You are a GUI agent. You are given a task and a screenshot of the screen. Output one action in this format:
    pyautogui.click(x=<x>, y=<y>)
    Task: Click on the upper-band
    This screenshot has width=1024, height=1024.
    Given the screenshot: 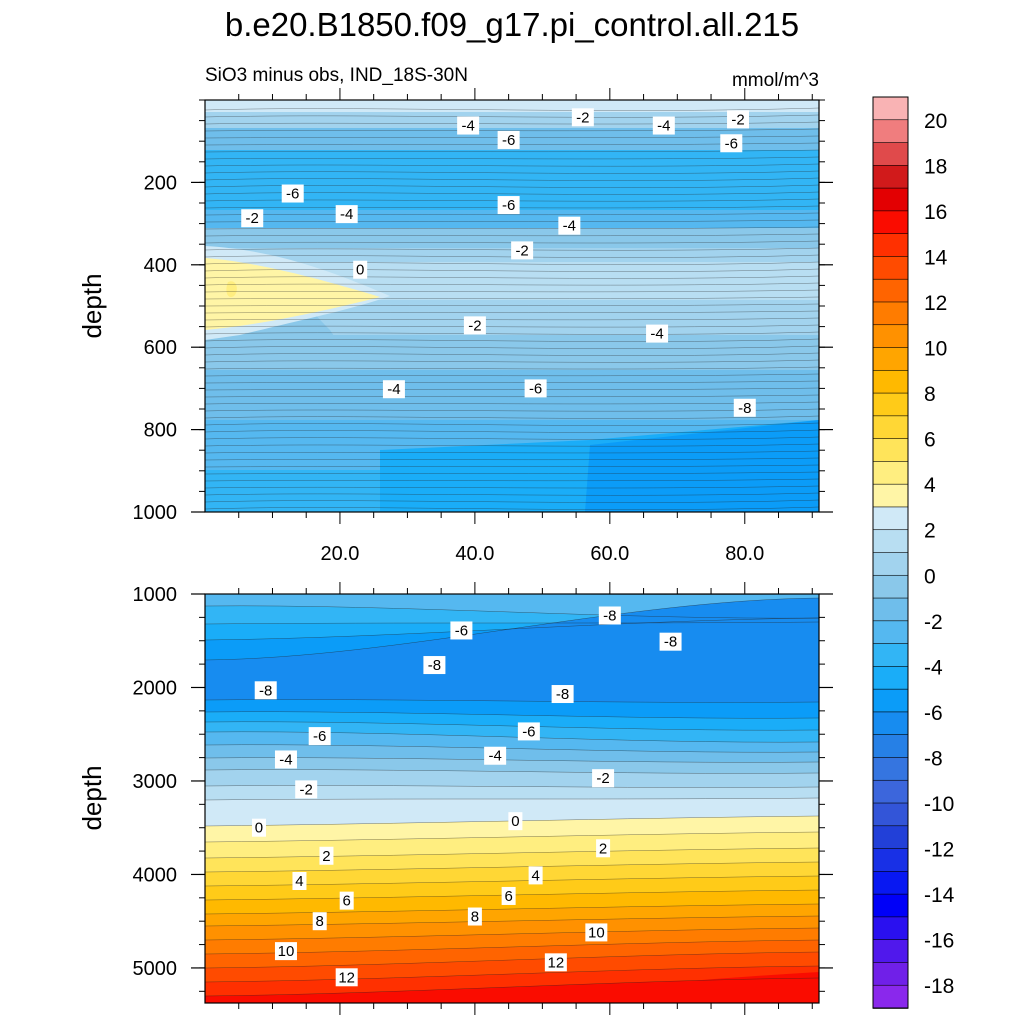 What is the action you would take?
    pyautogui.click(x=512, y=395)
    